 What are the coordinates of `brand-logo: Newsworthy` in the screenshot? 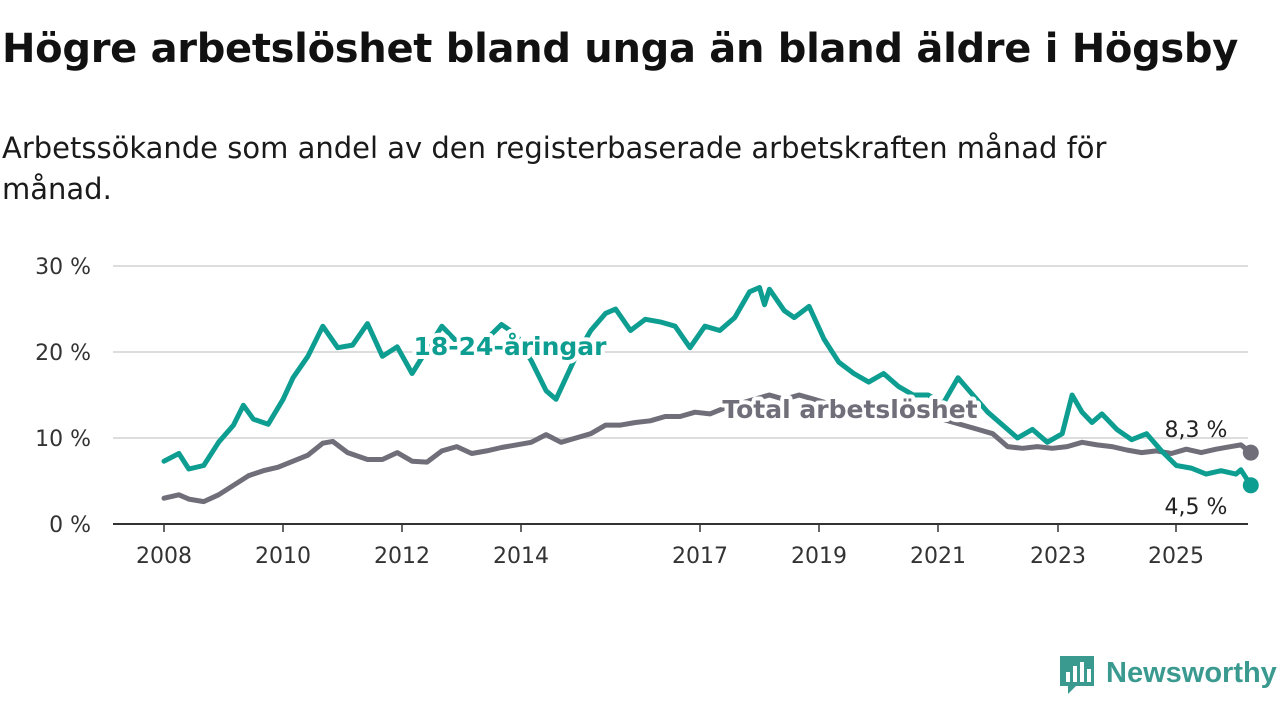 It's located at (1168, 676).